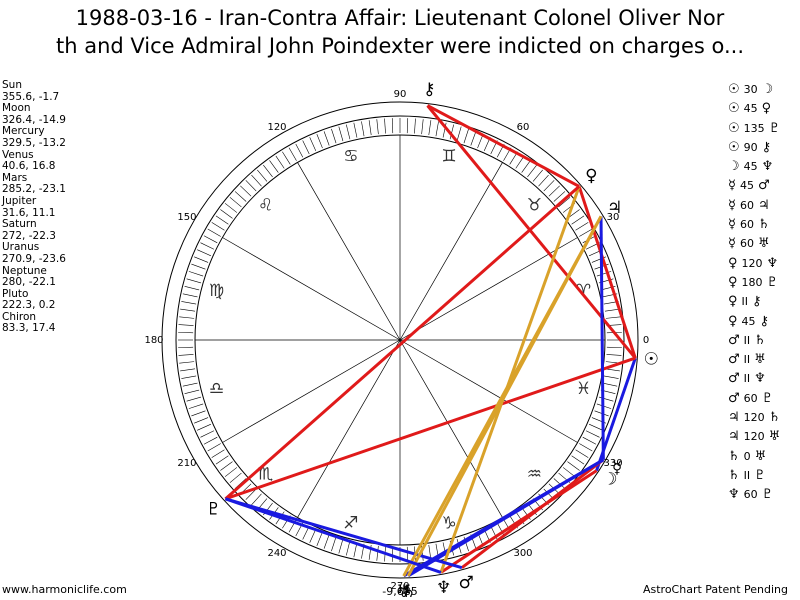 The height and width of the screenshot is (600, 800). I want to click on planet-lat: 0.2, so click(43, 305).